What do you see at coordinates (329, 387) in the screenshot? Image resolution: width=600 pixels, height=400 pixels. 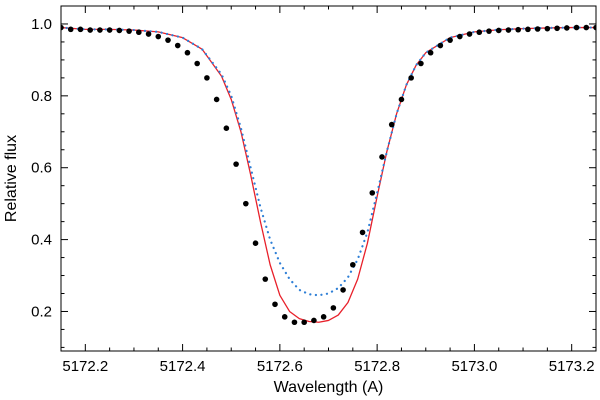 I see `x-axis-label: Wavelength (A)` at bounding box center [329, 387].